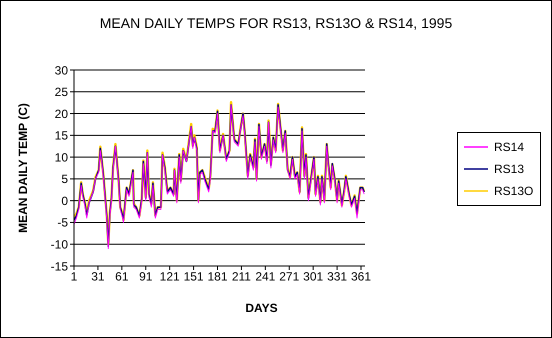  Describe the element at coordinates (64, 201) in the screenshot. I see `y-tick-label: 0` at that location.